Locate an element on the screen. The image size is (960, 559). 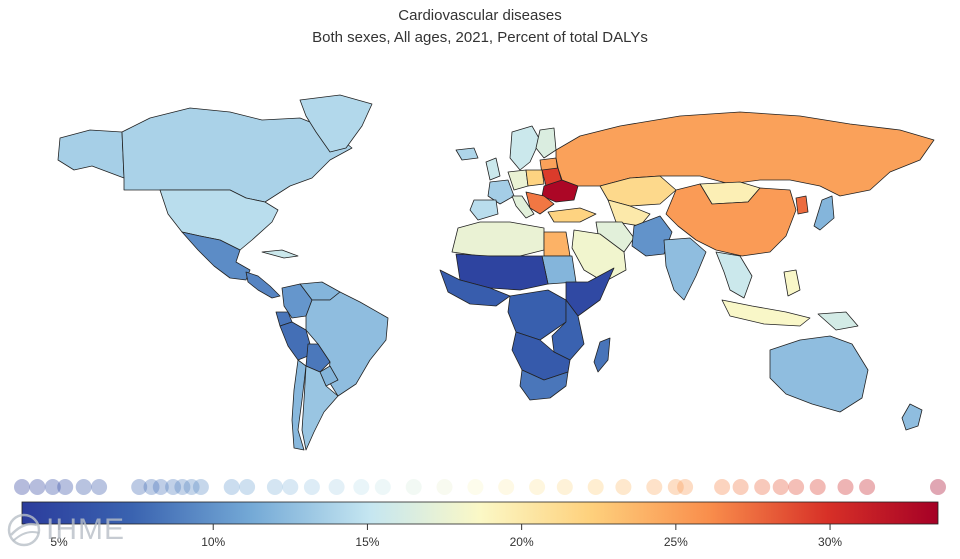
map-region-scandinavia is located at coordinates (525, 148).